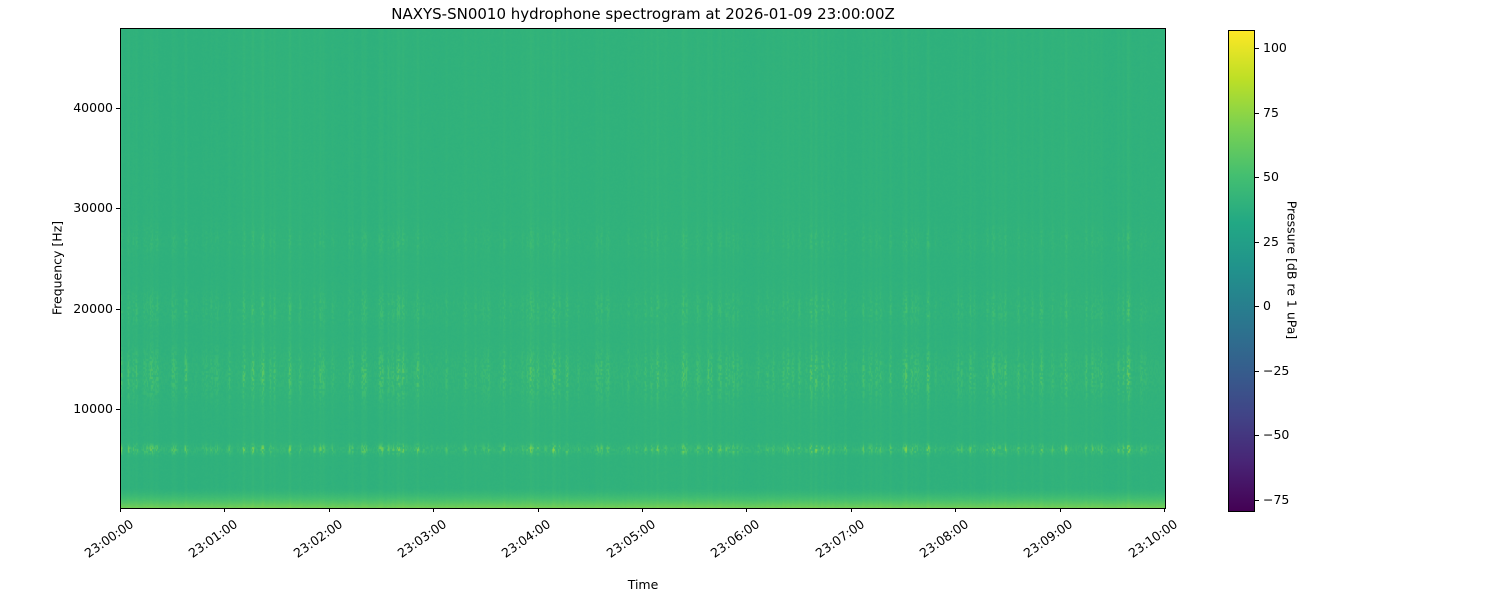 Image resolution: width=1500 pixels, height=600 pixels. I want to click on x-tick-label: 23:00:00, so click(109, 538).